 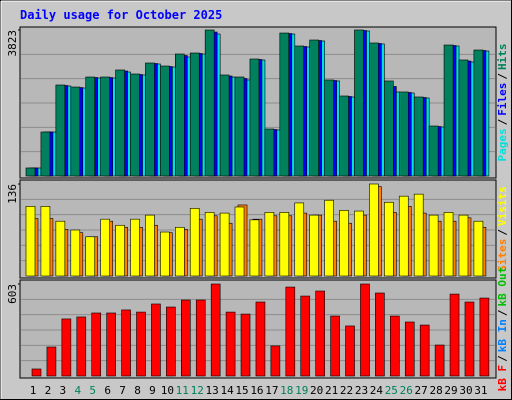 I want to click on x-tick-label: 8, so click(x=137, y=390).